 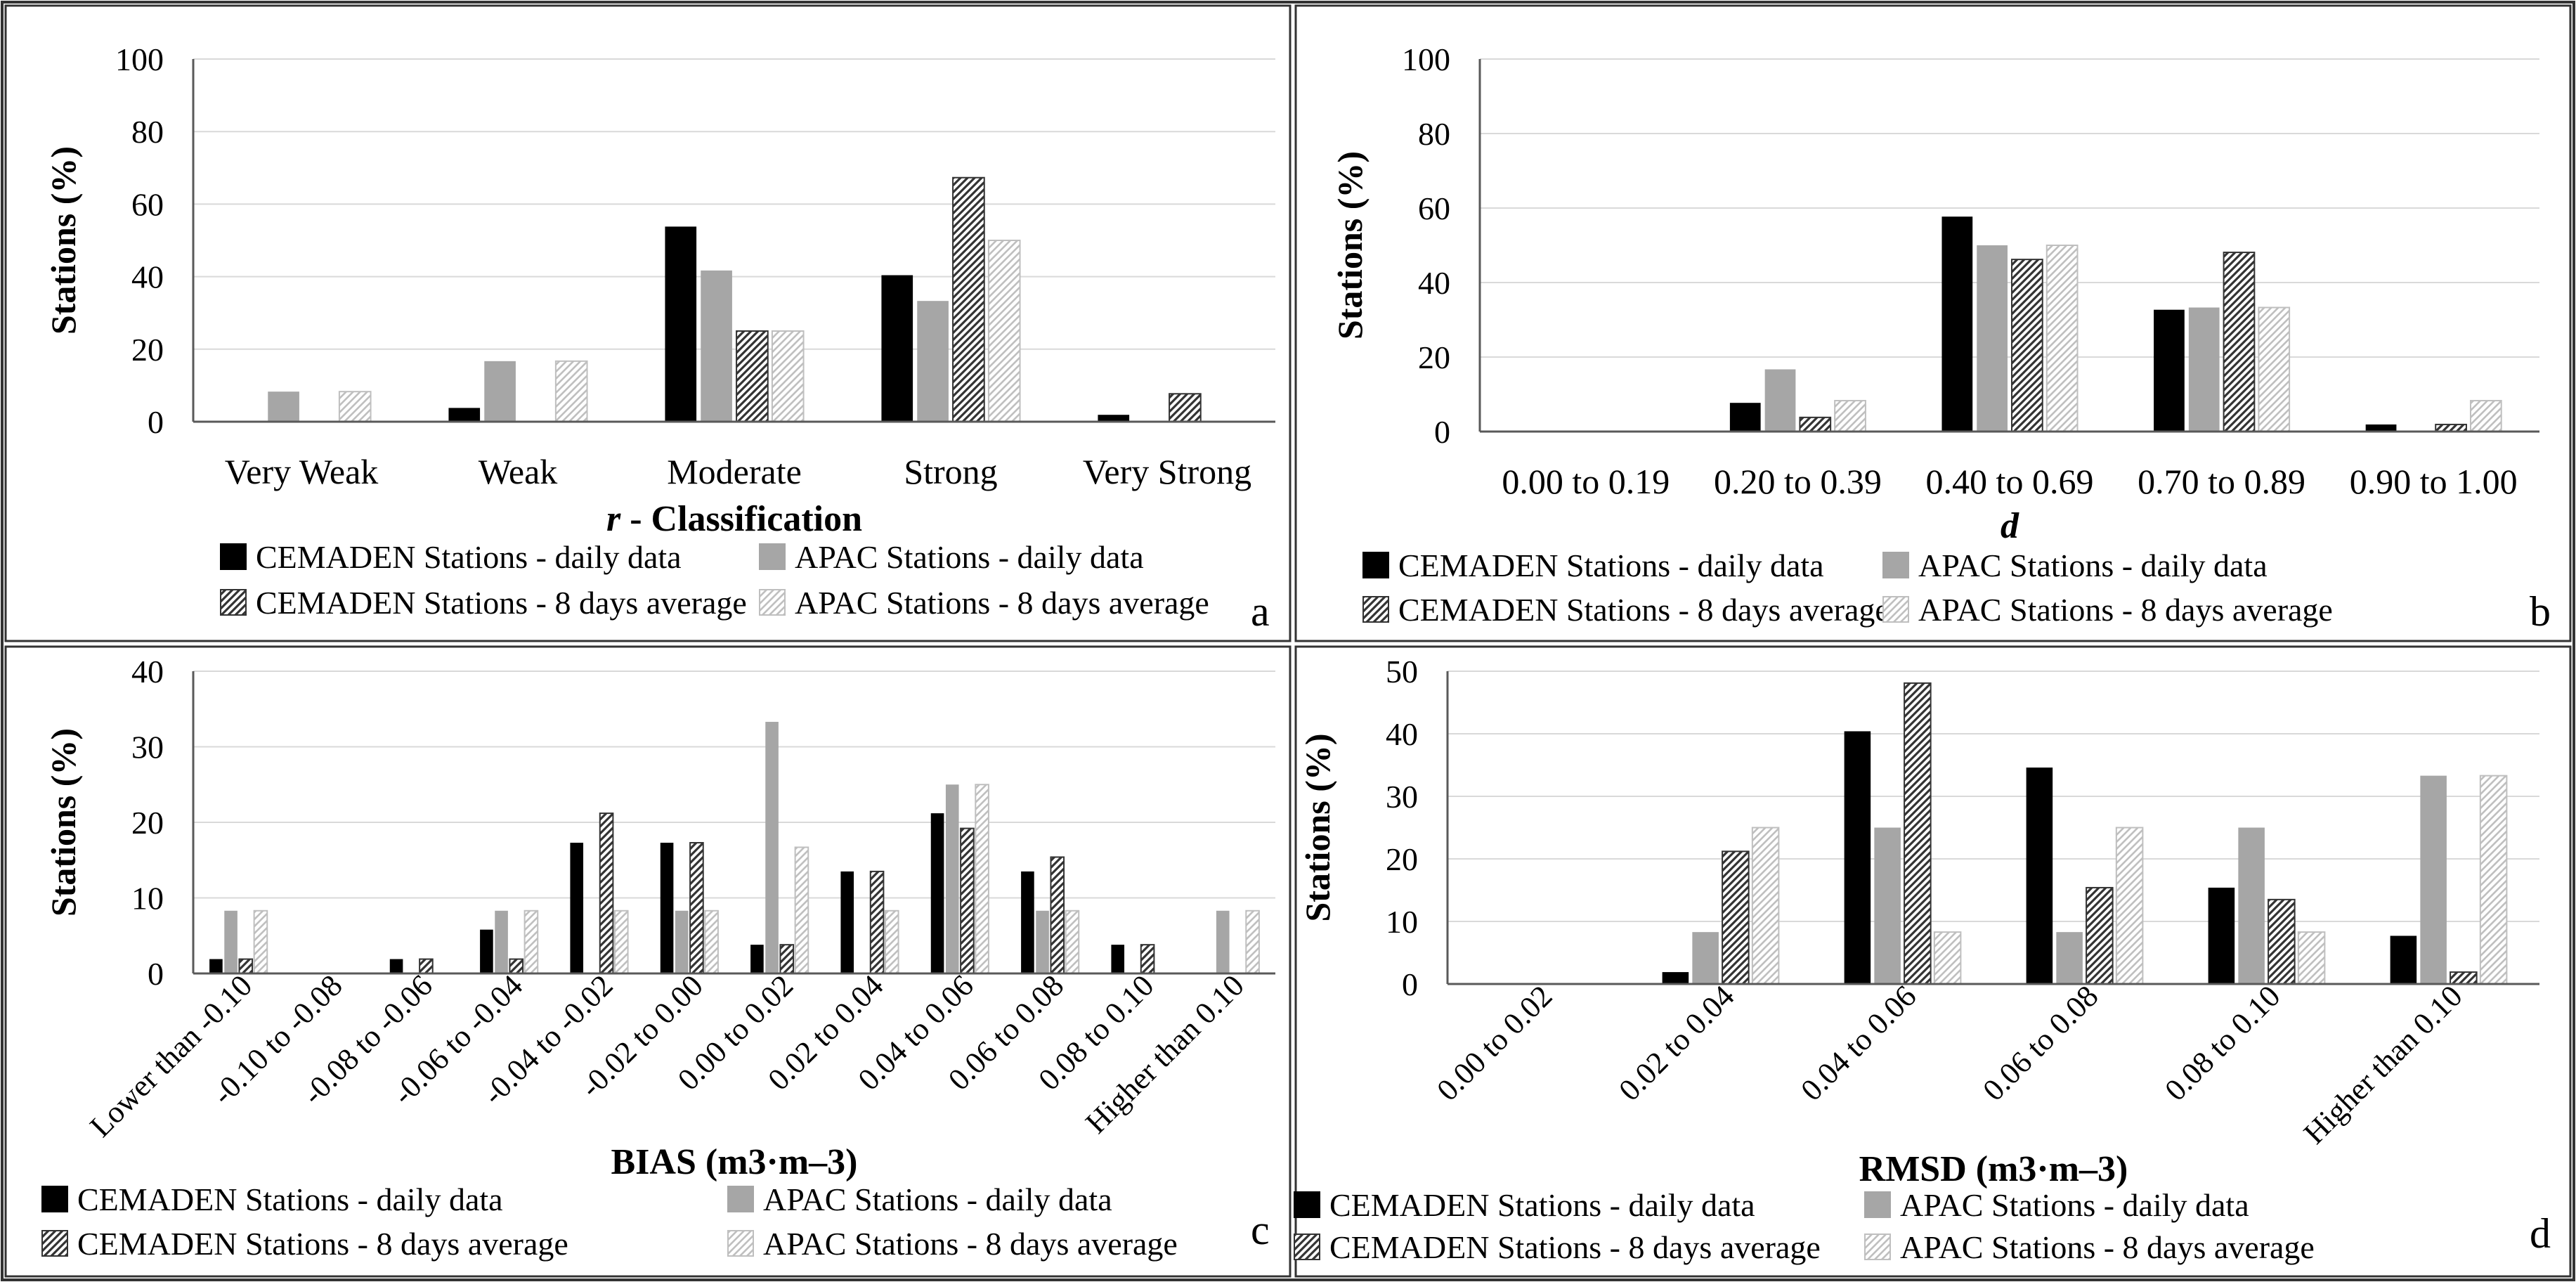 I want to click on x-axis-label: RMSD (m3·m–3), so click(x=1993, y=1169).